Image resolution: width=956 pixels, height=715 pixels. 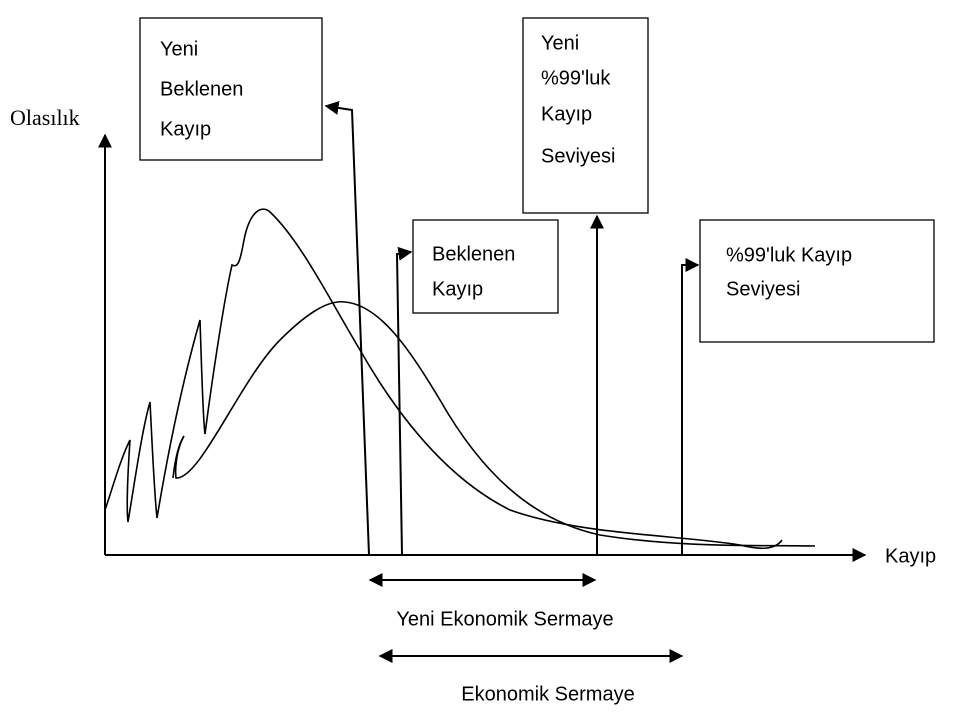 What do you see at coordinates (504, 619) in the screenshot?
I see `span-label: Yeni Ekonomik Sermaye` at bounding box center [504, 619].